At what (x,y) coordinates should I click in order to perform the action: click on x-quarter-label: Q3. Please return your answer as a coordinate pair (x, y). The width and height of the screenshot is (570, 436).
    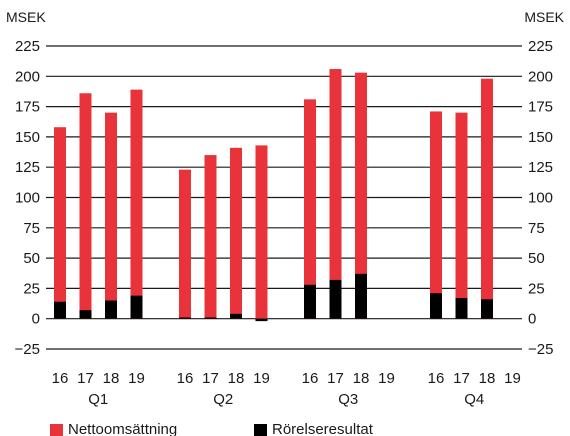
    Looking at the image, I should click on (348, 399).